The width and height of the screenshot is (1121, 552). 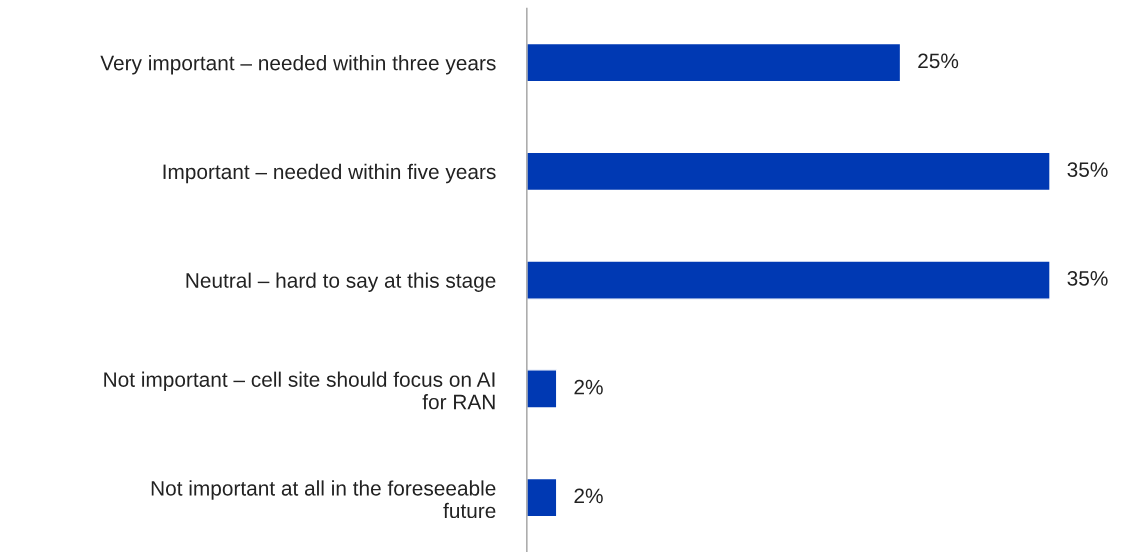 I want to click on y-tick-label: Important – needed within five years, so click(x=329, y=173).